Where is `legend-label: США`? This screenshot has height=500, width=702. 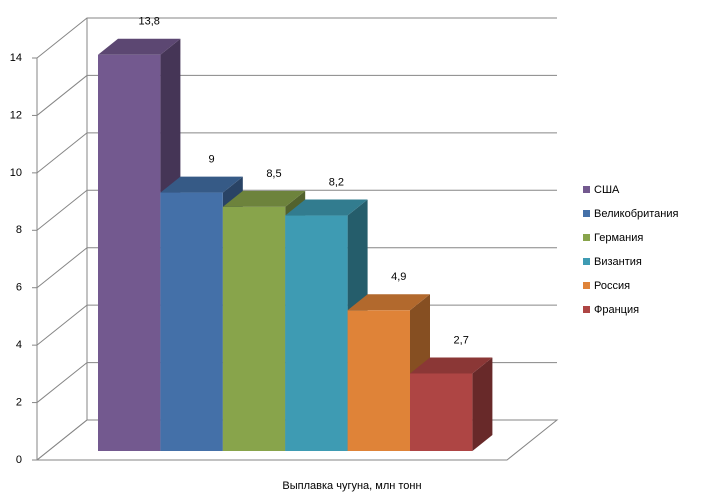 legend-label: США is located at coordinates (607, 190).